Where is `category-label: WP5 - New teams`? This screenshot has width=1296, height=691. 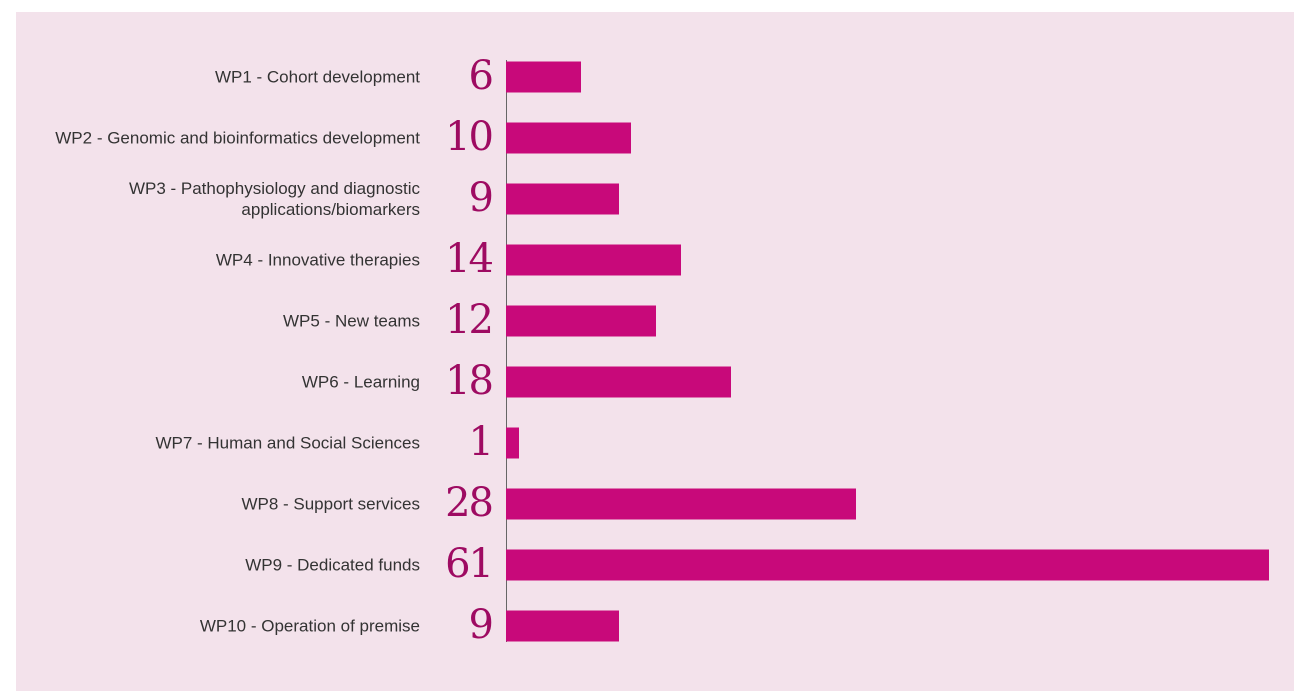
category-label: WP5 - New teams is located at coordinates (351, 321).